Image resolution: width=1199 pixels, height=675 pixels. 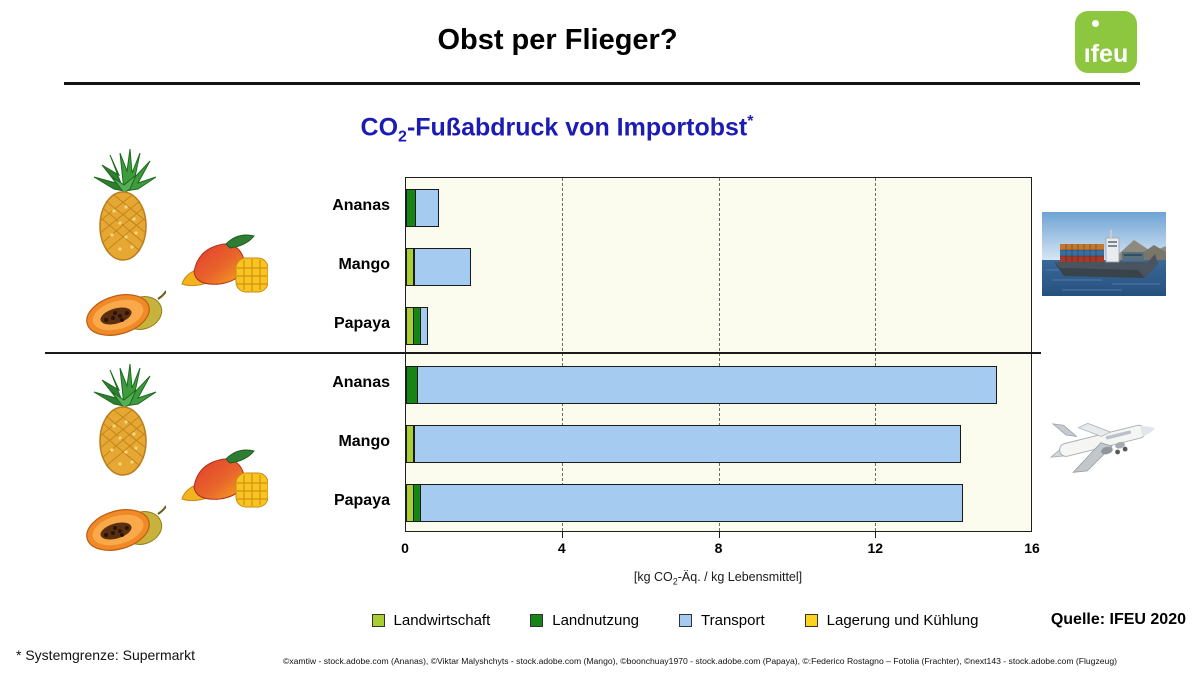 I want to click on legend-item-transport: Transport, so click(x=722, y=620).